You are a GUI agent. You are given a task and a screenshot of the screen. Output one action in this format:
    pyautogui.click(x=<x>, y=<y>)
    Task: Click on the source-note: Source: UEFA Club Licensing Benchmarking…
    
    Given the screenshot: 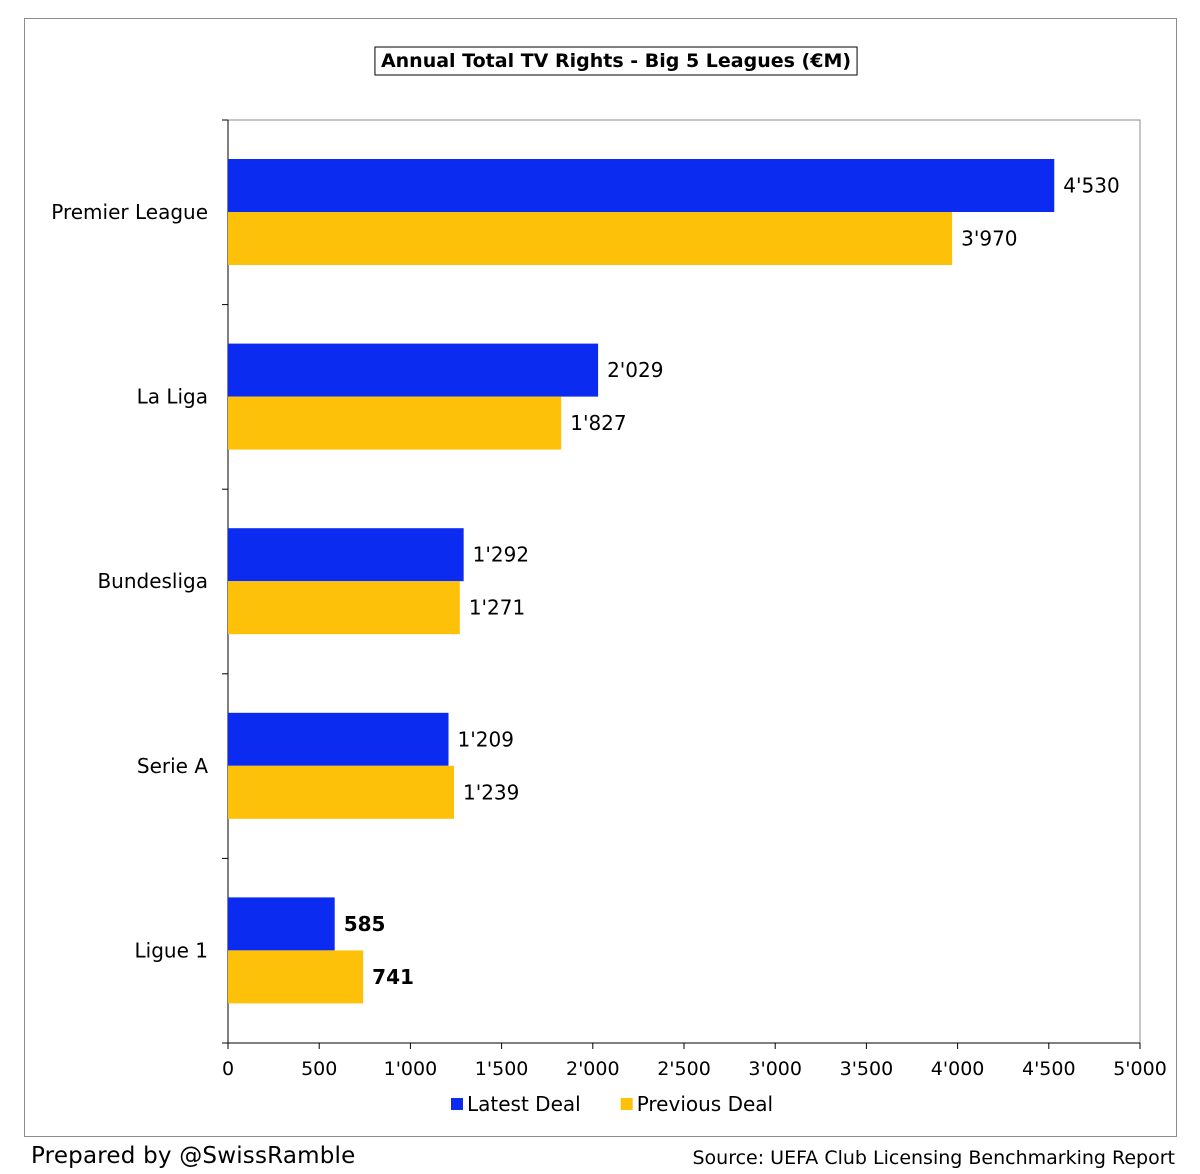 What is the action you would take?
    pyautogui.click(x=933, y=1158)
    